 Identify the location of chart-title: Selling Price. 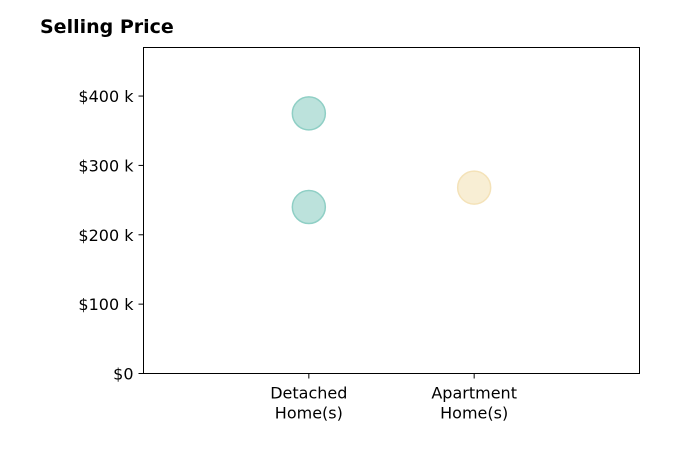
(107, 27).